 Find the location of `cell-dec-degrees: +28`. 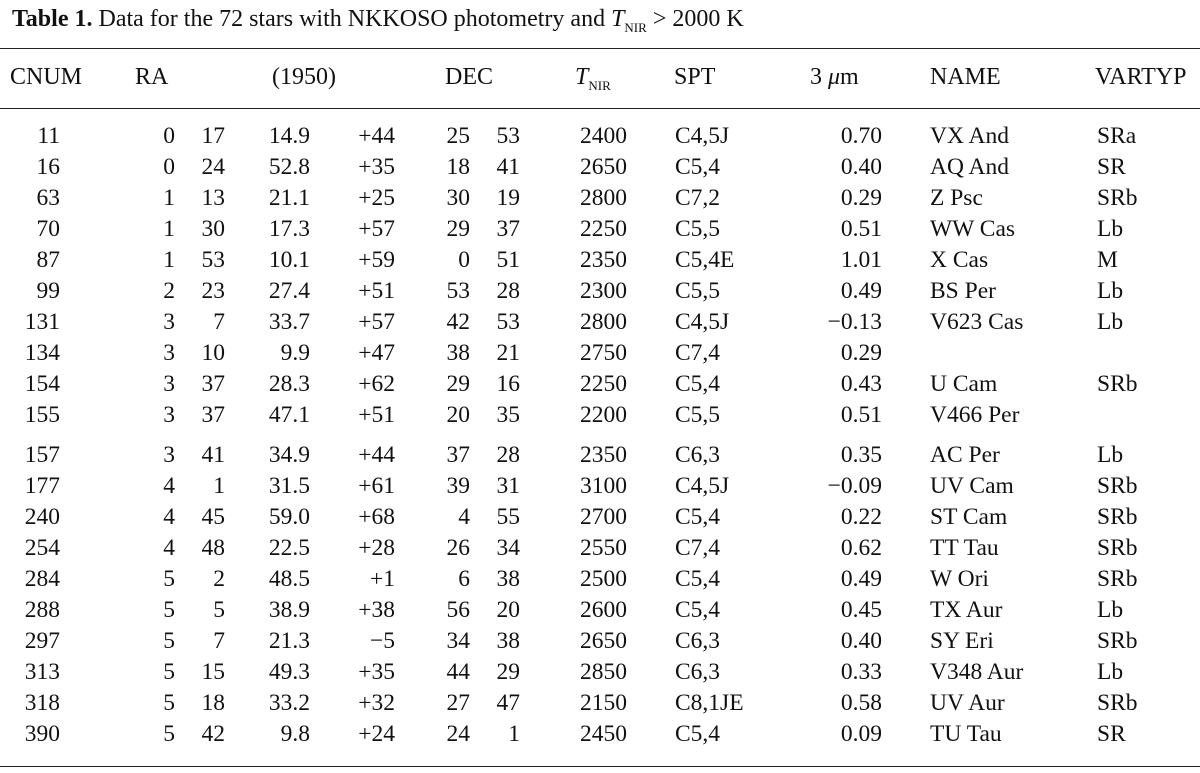

cell-dec-degrees: +28 is located at coordinates (376, 548).